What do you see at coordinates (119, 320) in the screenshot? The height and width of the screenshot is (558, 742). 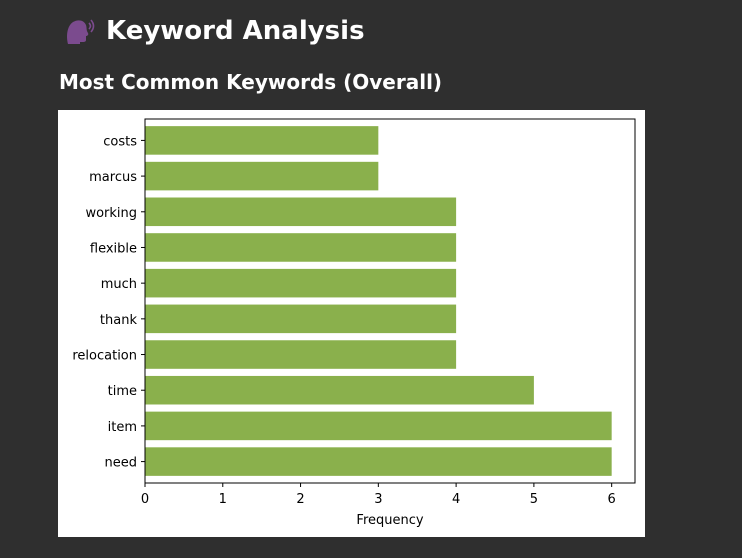 I see `y-tick-label: thank` at bounding box center [119, 320].